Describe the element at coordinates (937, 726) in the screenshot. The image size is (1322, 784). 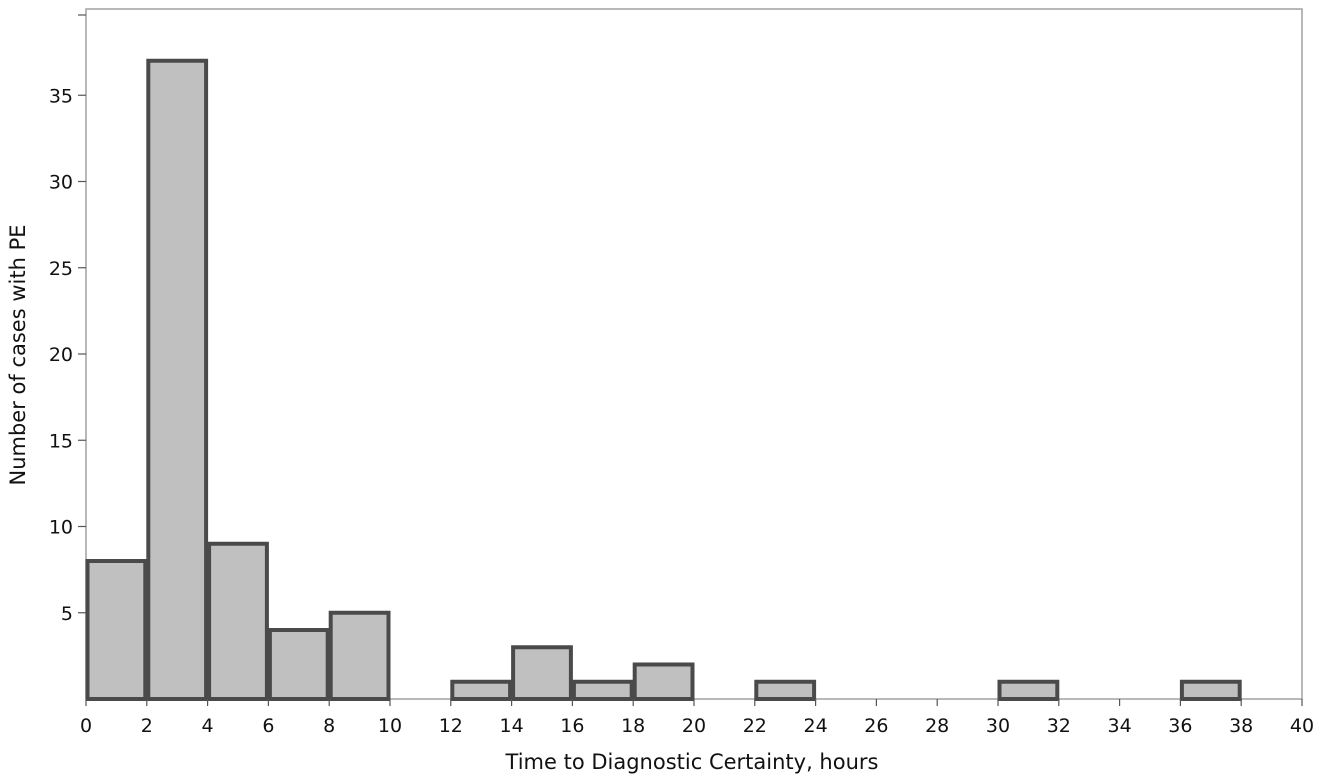
I see `x-tick-label: 28` at that location.